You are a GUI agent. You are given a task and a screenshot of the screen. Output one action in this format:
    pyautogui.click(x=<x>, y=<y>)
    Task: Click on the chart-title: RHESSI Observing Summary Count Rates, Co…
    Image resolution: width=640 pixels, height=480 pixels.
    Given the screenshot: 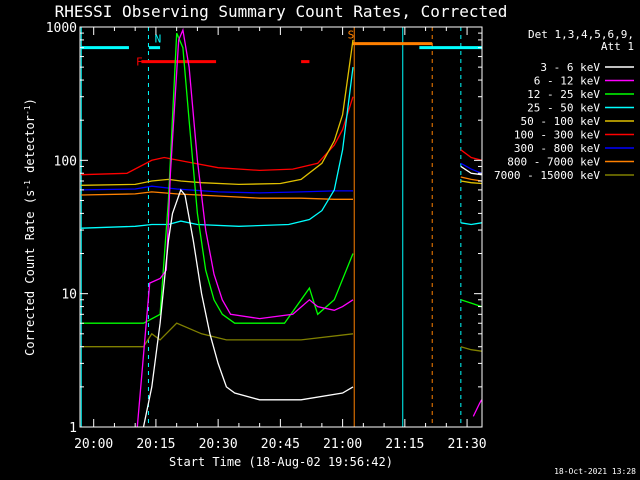 What is the action you would take?
    pyautogui.click(x=281, y=11)
    